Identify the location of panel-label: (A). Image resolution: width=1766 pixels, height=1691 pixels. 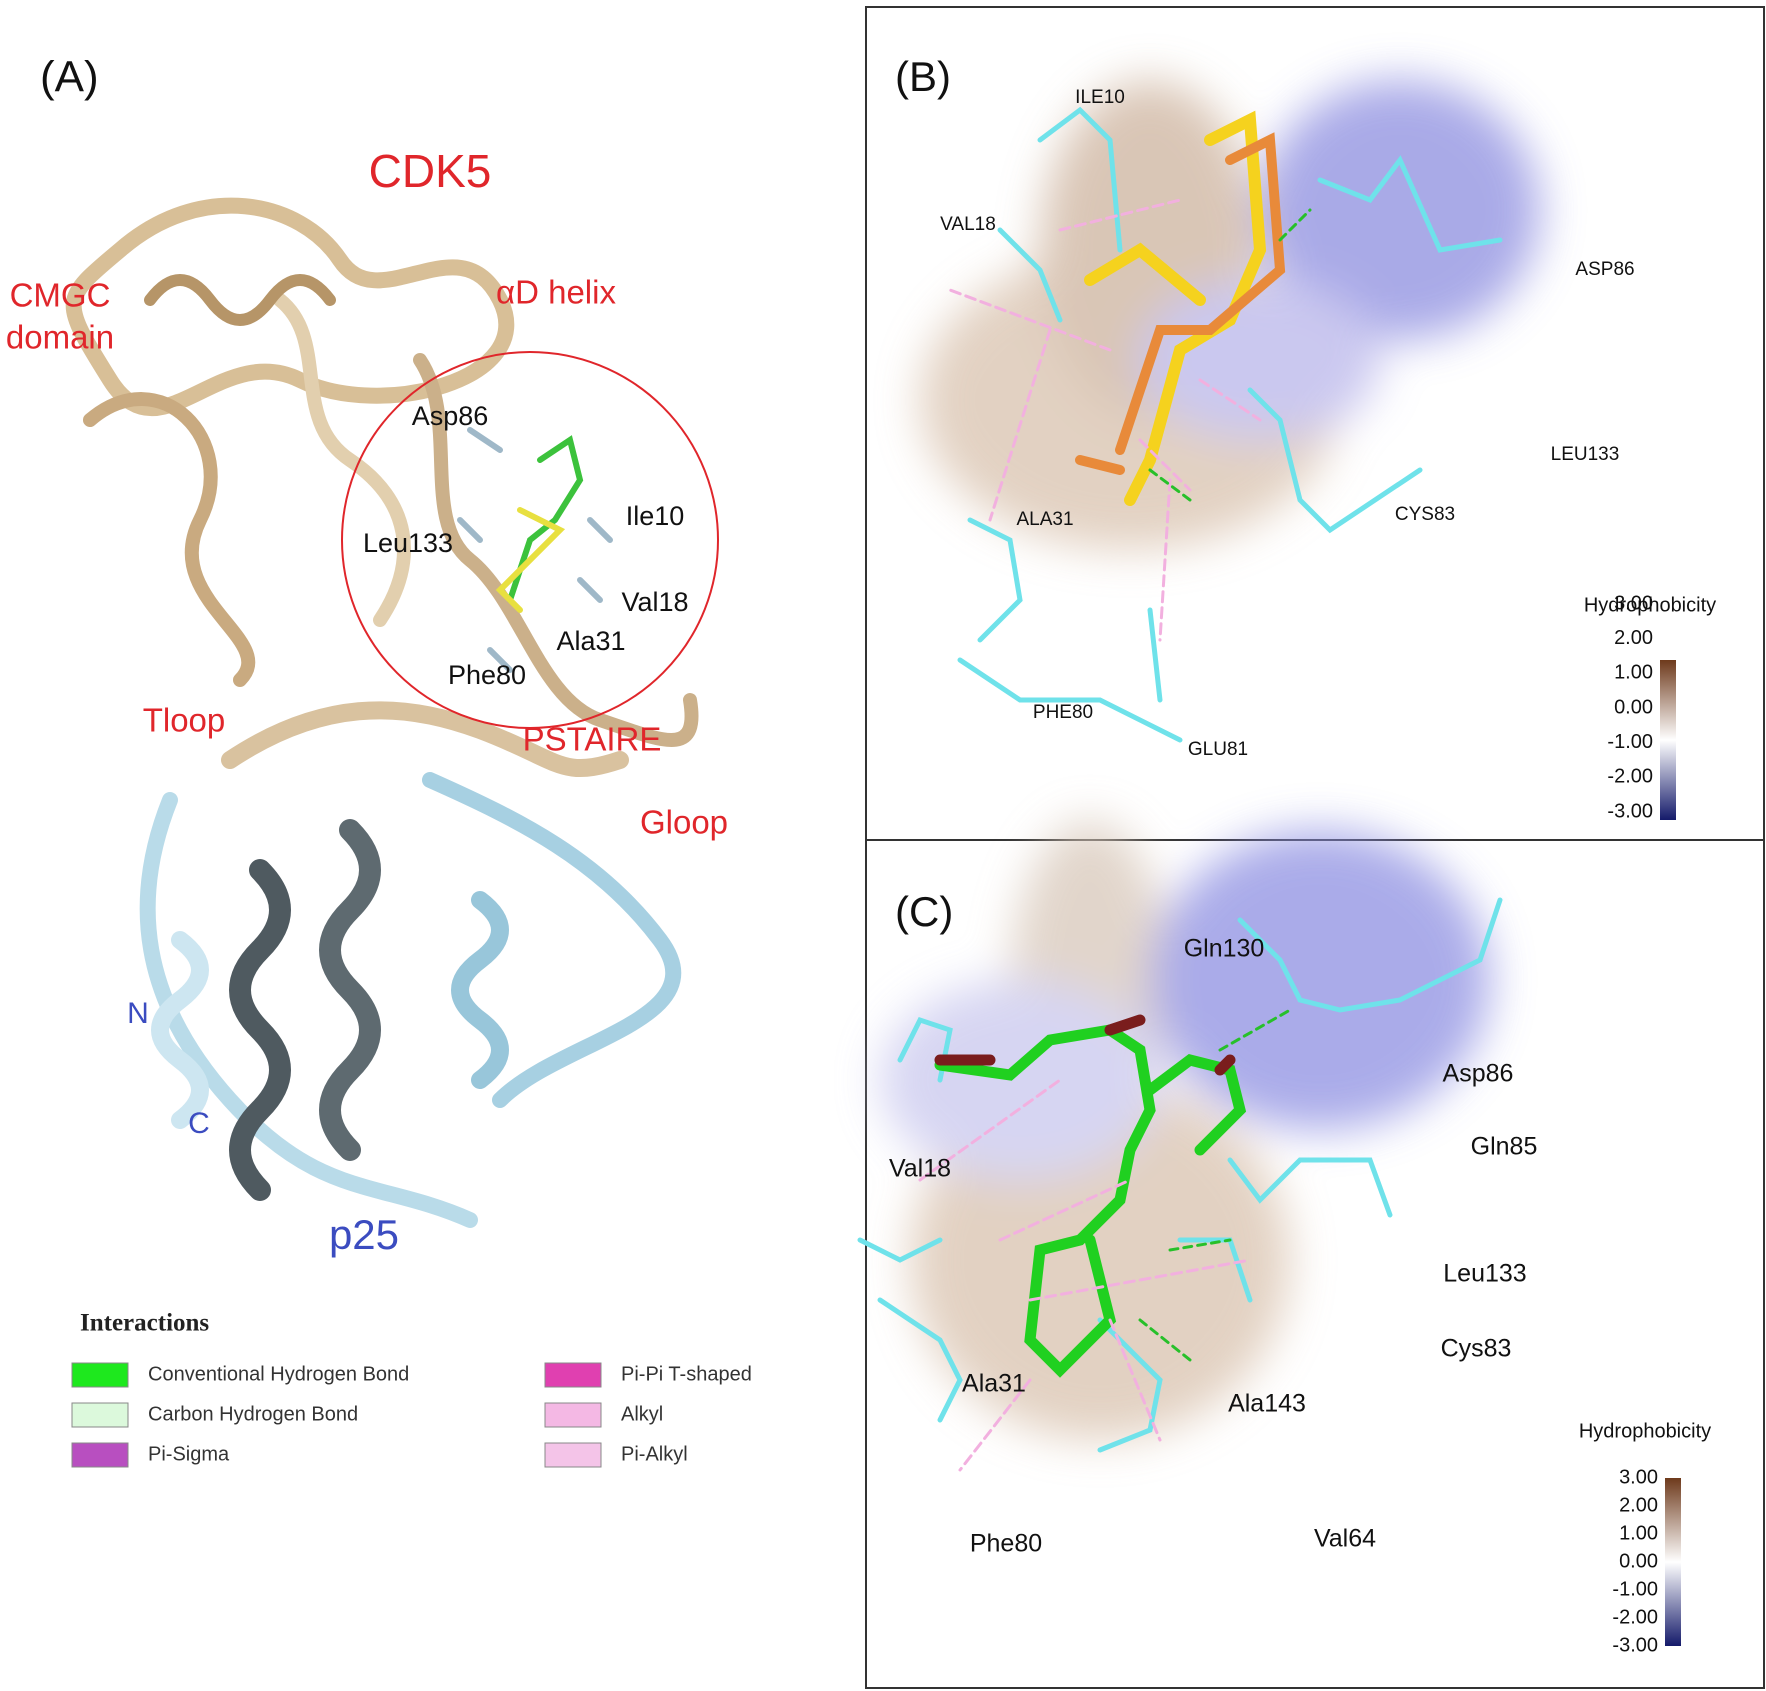
(69, 77).